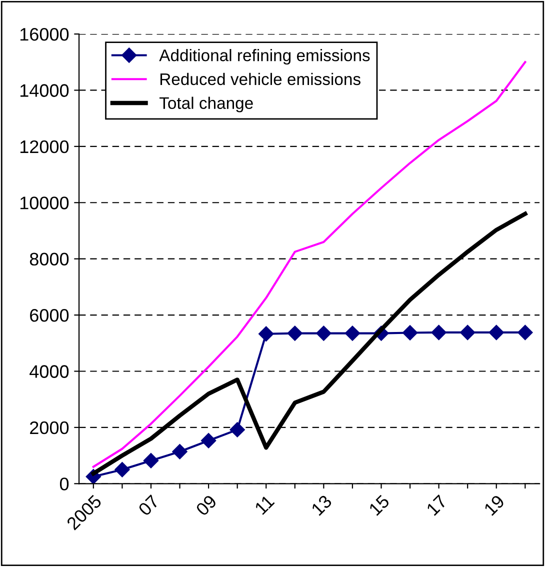  I want to click on y-tick-label: 0, so click(64, 484).